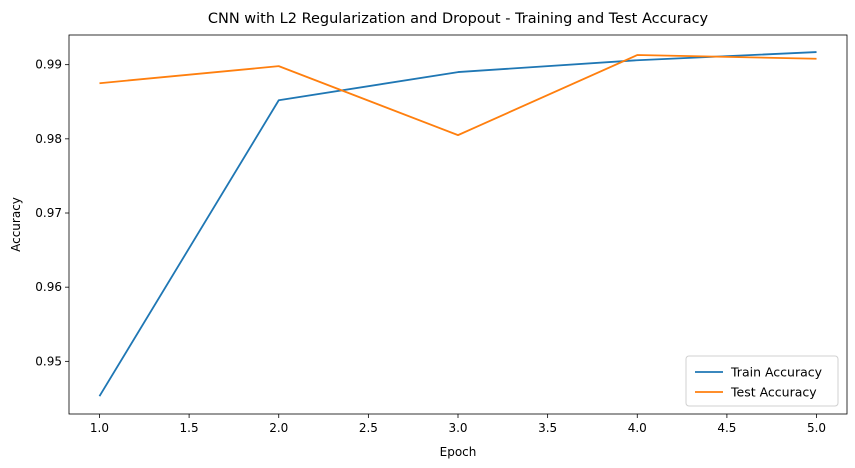  Describe the element at coordinates (16, 224) in the screenshot. I see `y-axis-title: Accuracy` at that location.